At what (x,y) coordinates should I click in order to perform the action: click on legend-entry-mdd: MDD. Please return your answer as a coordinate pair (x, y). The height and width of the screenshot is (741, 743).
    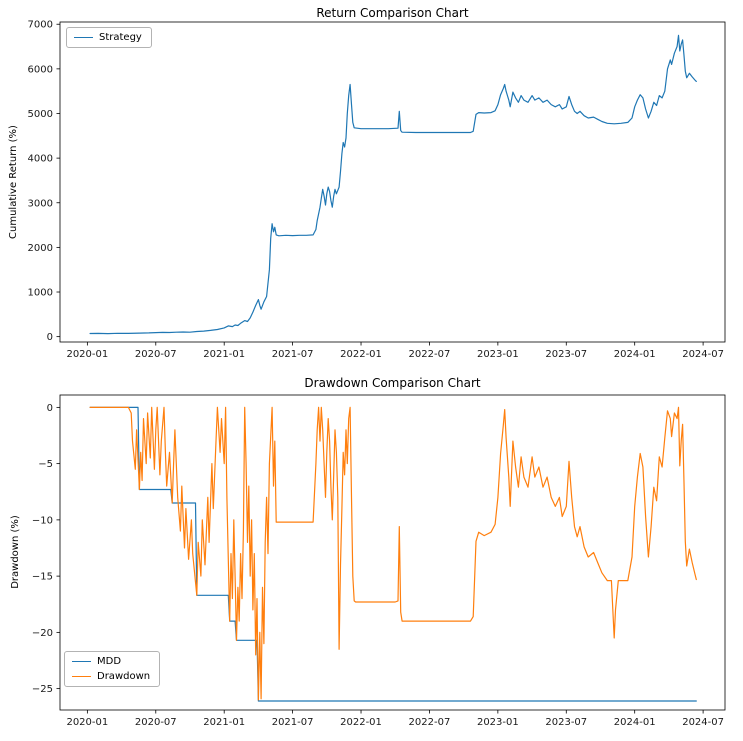
    Looking at the image, I should click on (111, 661).